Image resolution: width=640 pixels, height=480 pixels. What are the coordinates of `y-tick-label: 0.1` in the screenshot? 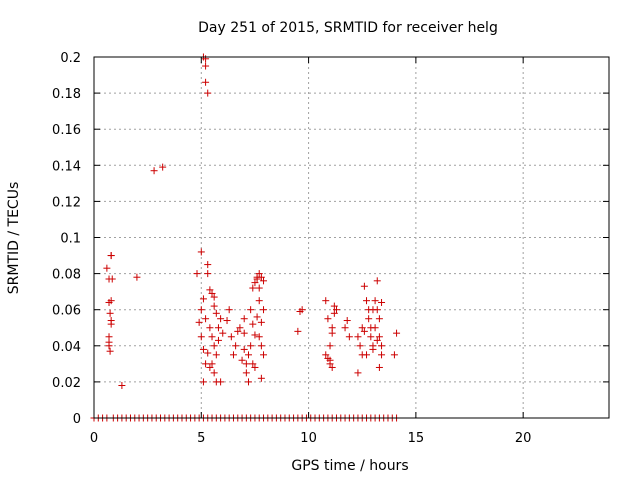 It's located at (70, 239).